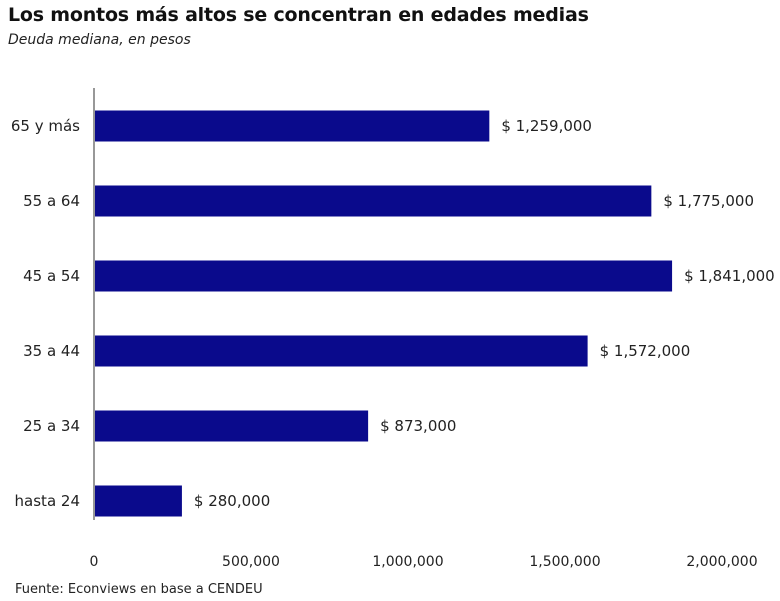 This screenshot has width=780, height=601. Describe the element at coordinates (729, 276) in the screenshot. I see `bar-value-label: $ 1,841,000` at that location.